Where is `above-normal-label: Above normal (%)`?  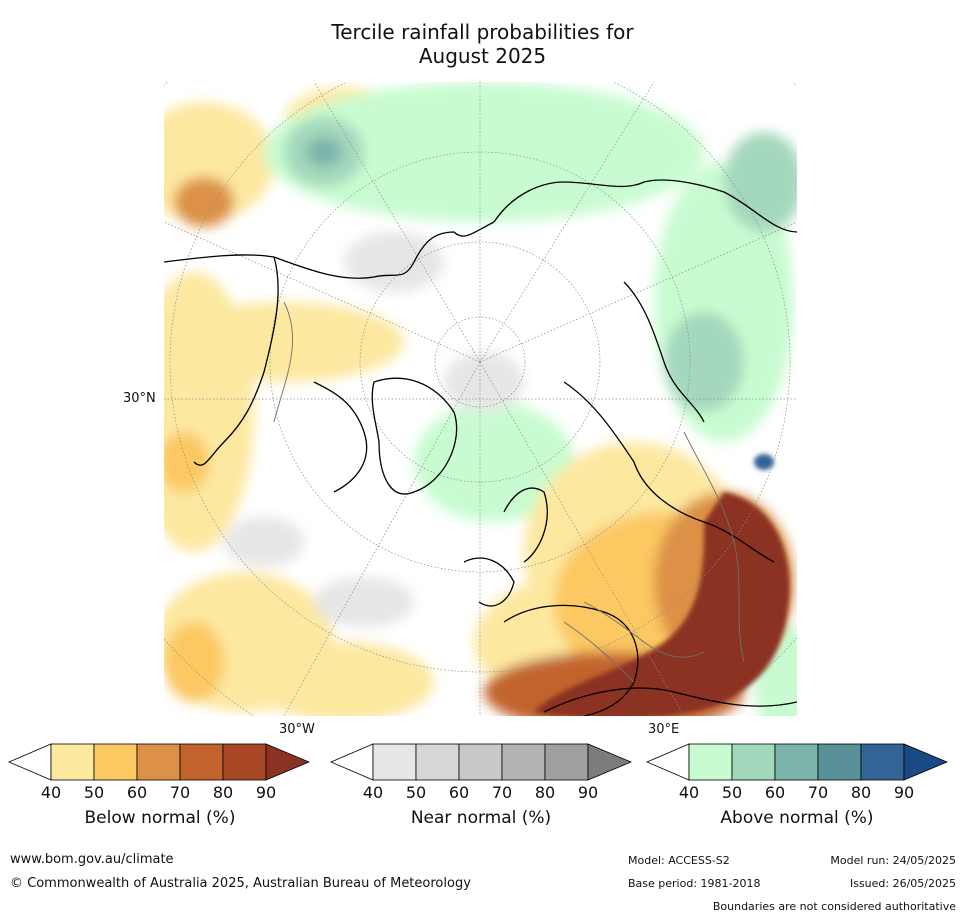 above-normal-label: Above normal (%) is located at coordinates (797, 818).